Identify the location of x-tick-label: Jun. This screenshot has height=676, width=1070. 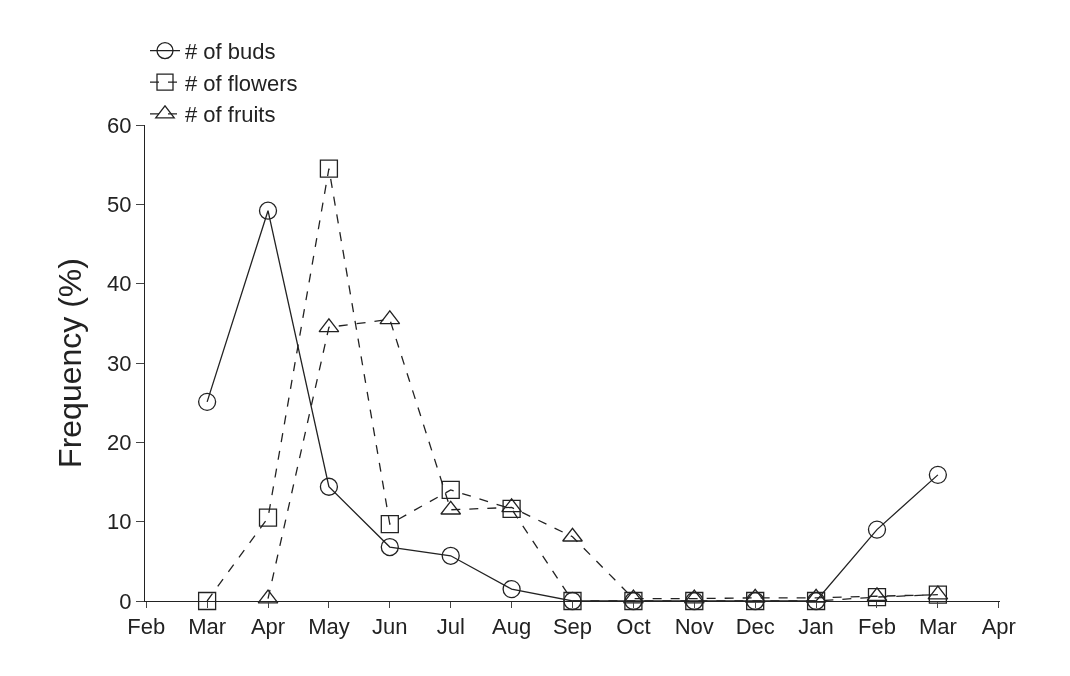
(390, 627).